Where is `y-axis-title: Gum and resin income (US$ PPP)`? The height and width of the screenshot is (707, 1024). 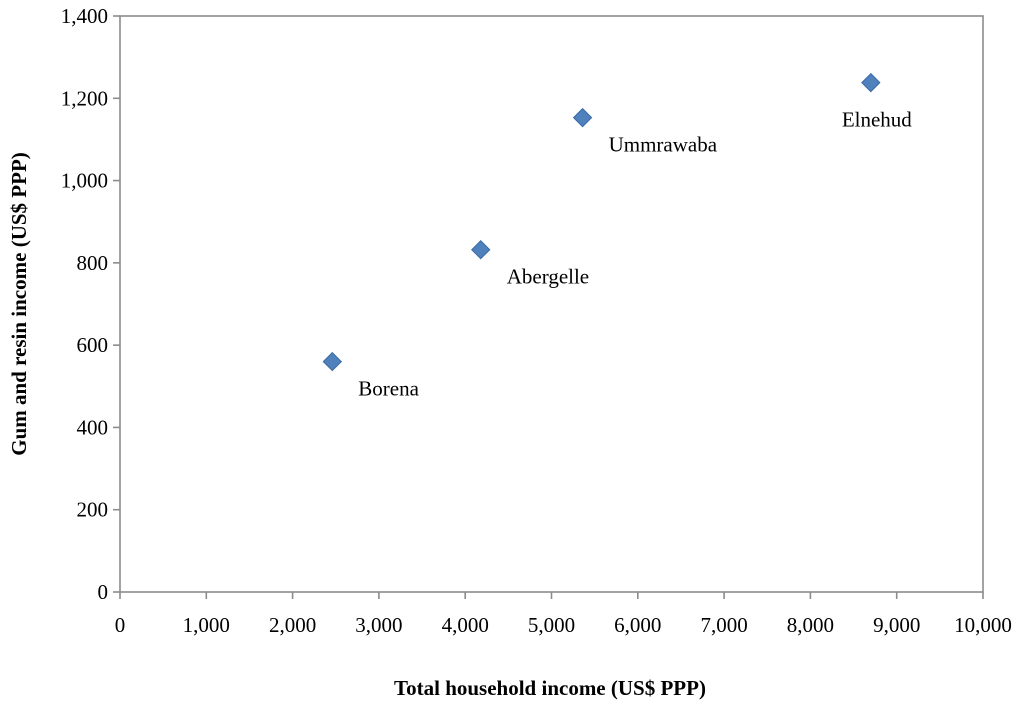 y-axis-title: Gum and resin income (US$ PPP) is located at coordinates (19, 304).